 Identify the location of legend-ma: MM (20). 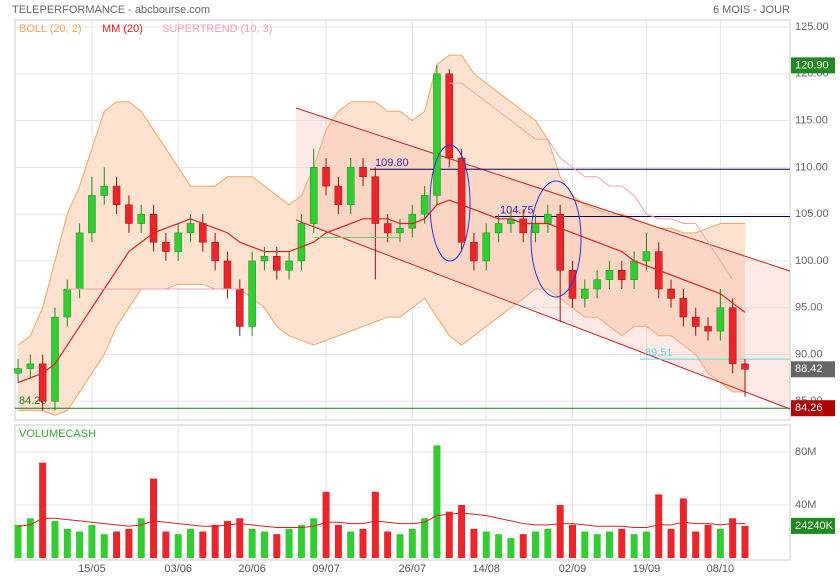
(122, 29).